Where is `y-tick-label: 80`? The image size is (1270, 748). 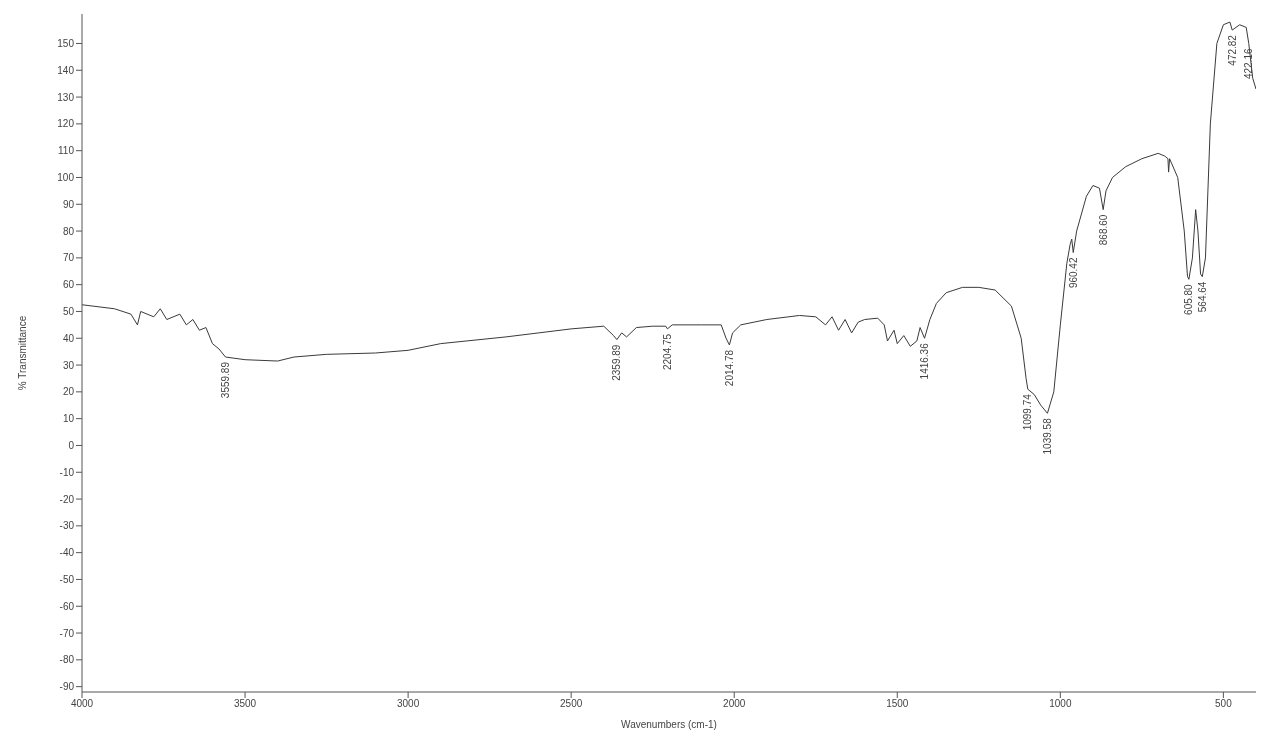
y-tick-label: 80 is located at coordinates (68, 231).